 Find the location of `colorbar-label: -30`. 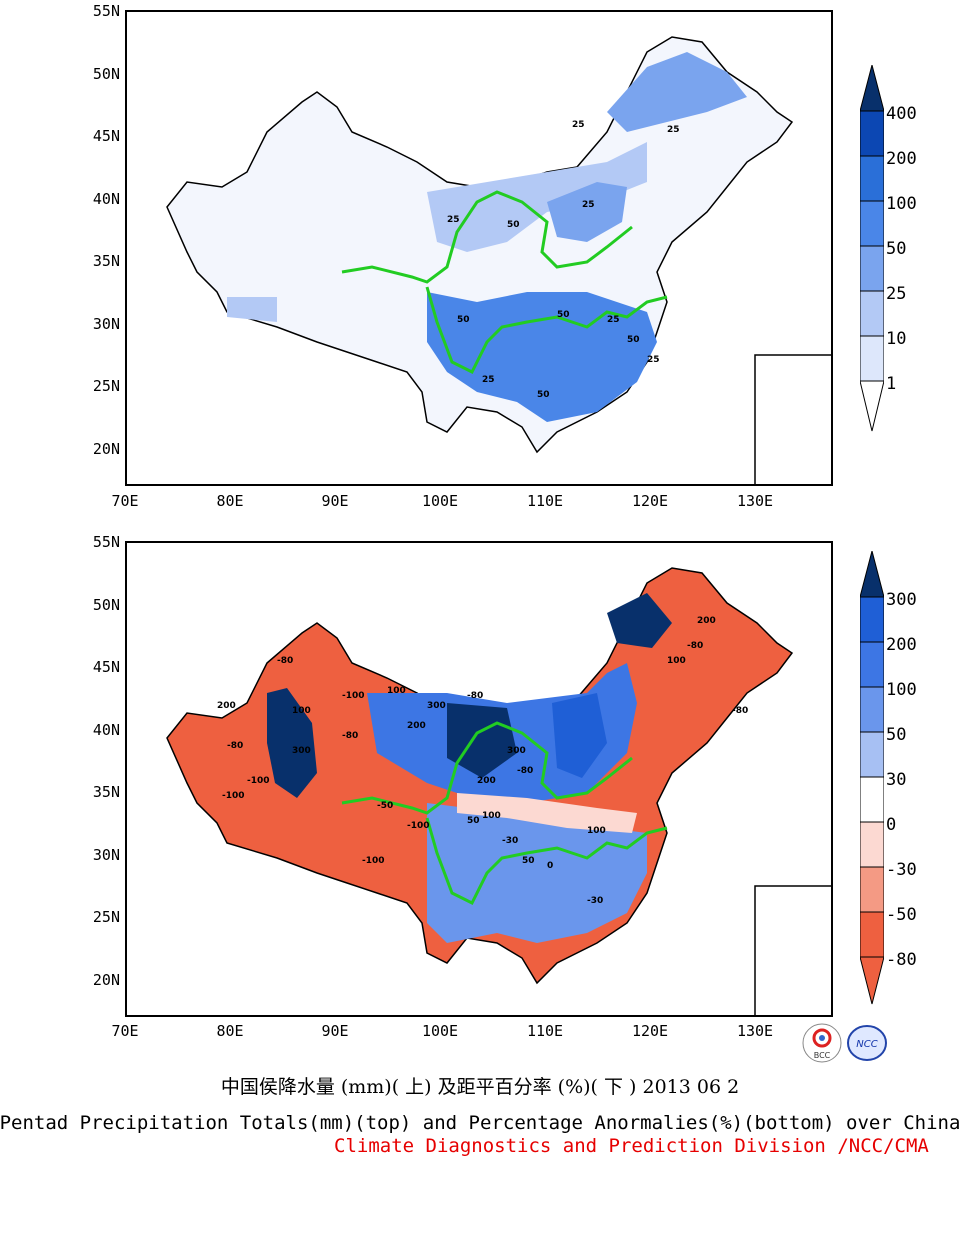

colorbar-label: -30 is located at coordinates (901, 870).